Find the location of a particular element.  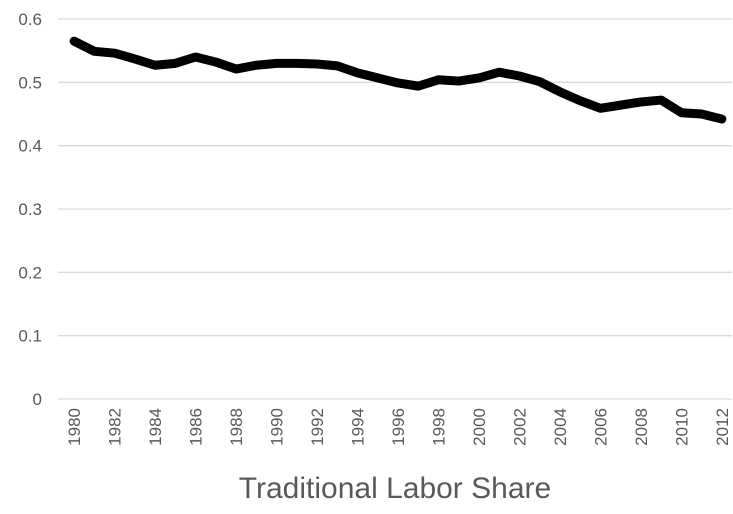

x-tick-label: 2002 is located at coordinates (519, 427).